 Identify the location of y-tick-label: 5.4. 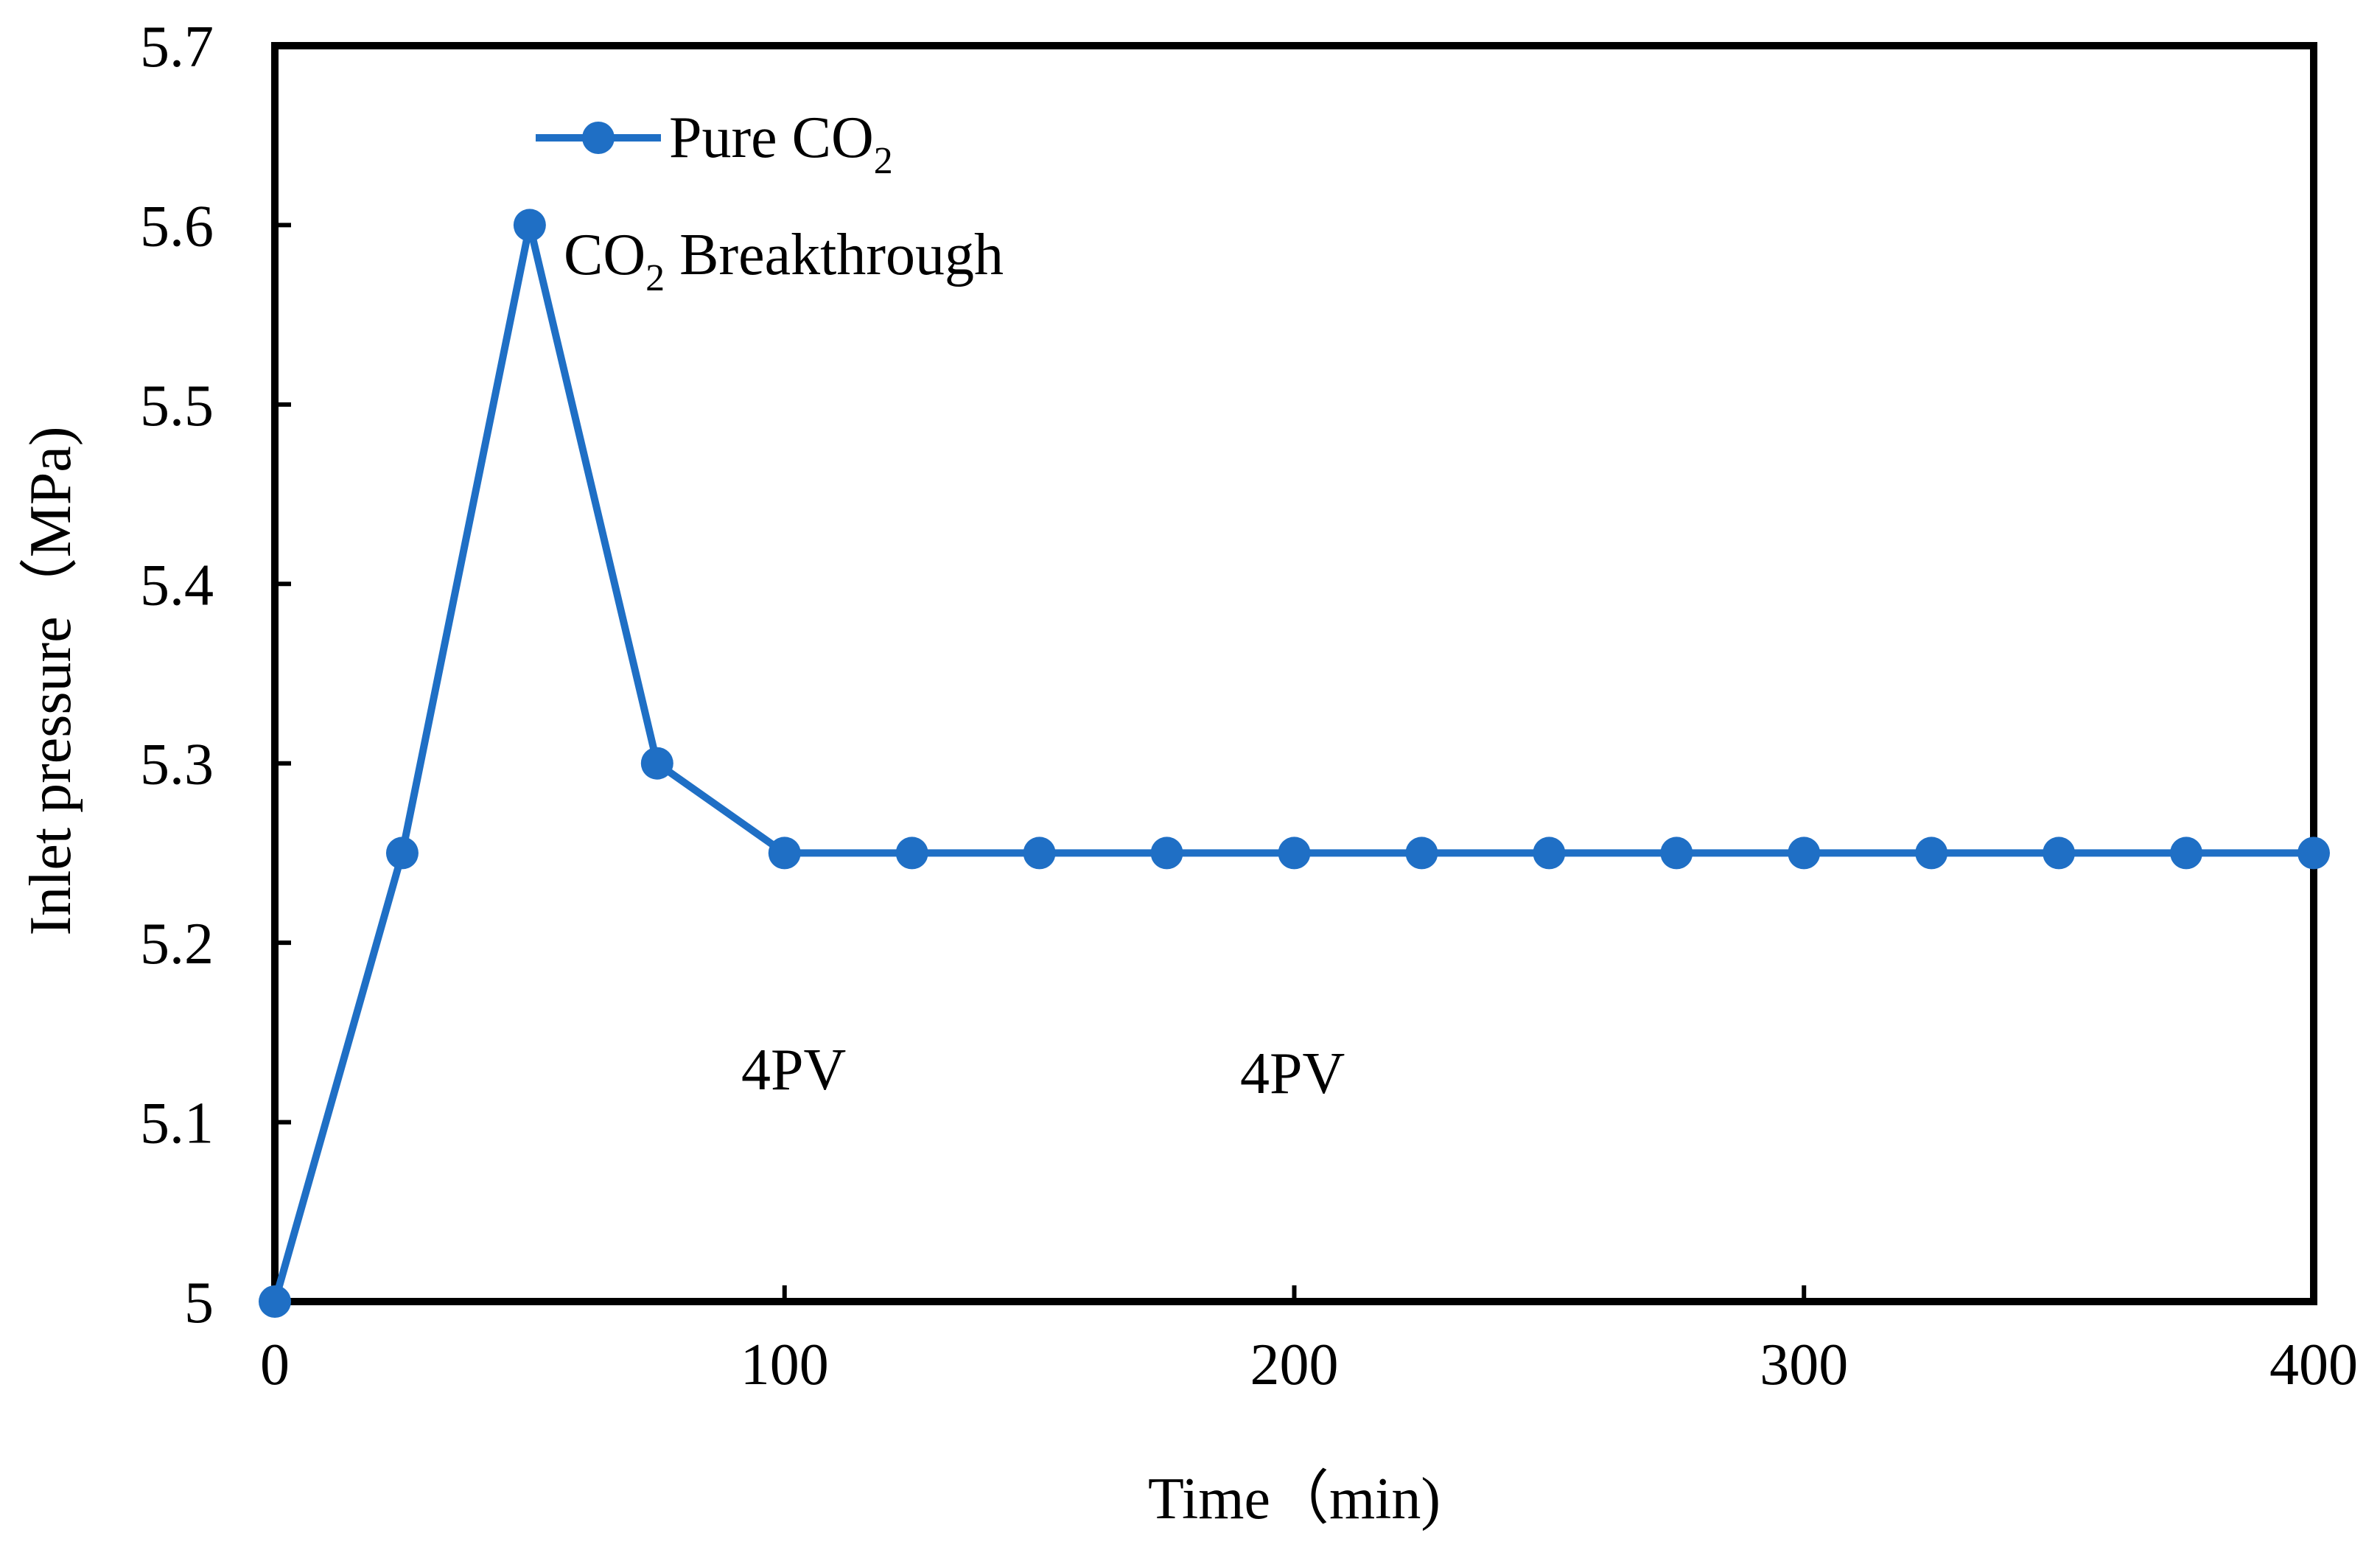
(177, 585).